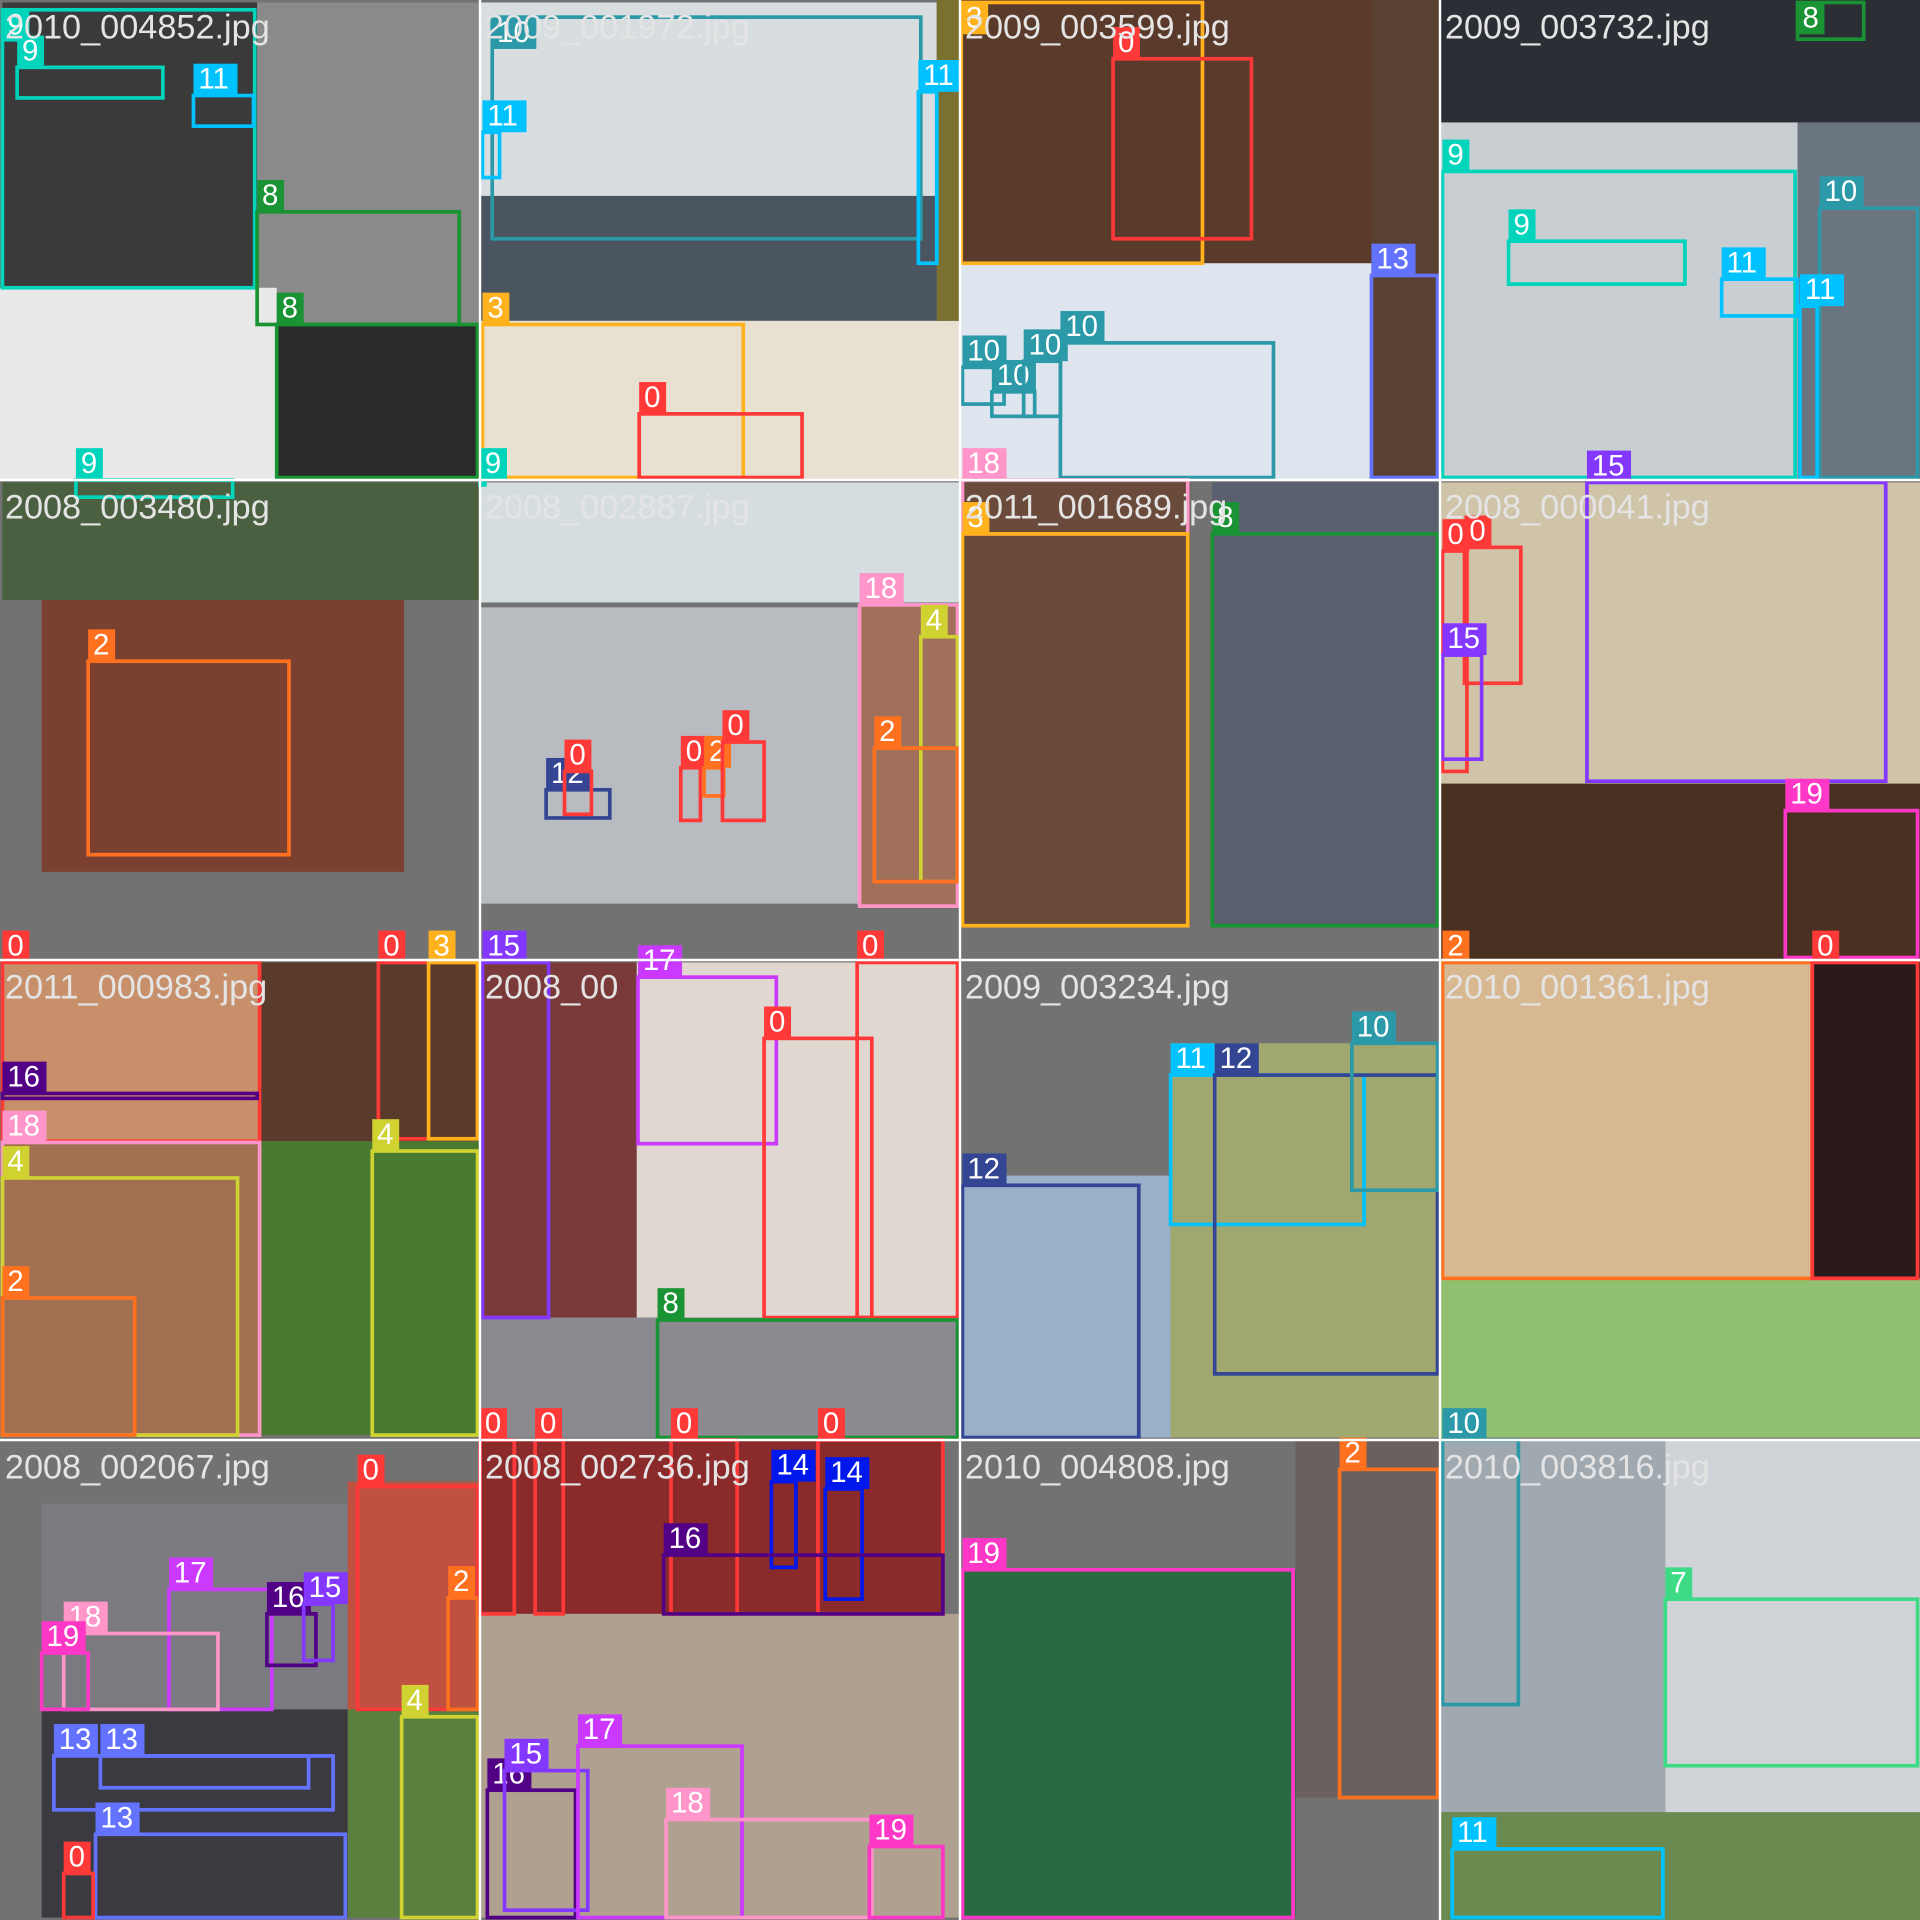  Describe the element at coordinates (617, 27) in the screenshot. I see `filename: 2009_001972.jpg` at that location.